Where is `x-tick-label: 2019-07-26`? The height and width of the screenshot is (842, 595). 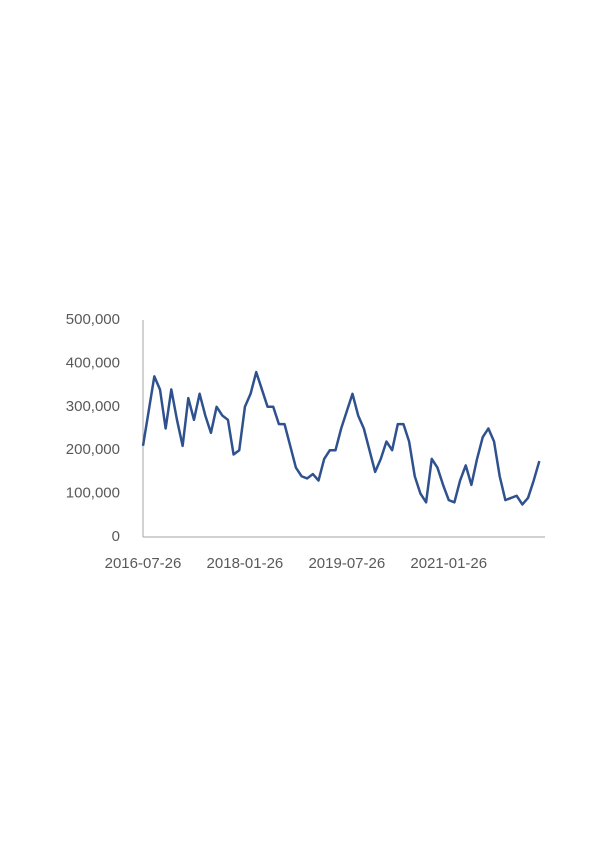
x-tick-label: 2019-07-26 is located at coordinates (346, 563).